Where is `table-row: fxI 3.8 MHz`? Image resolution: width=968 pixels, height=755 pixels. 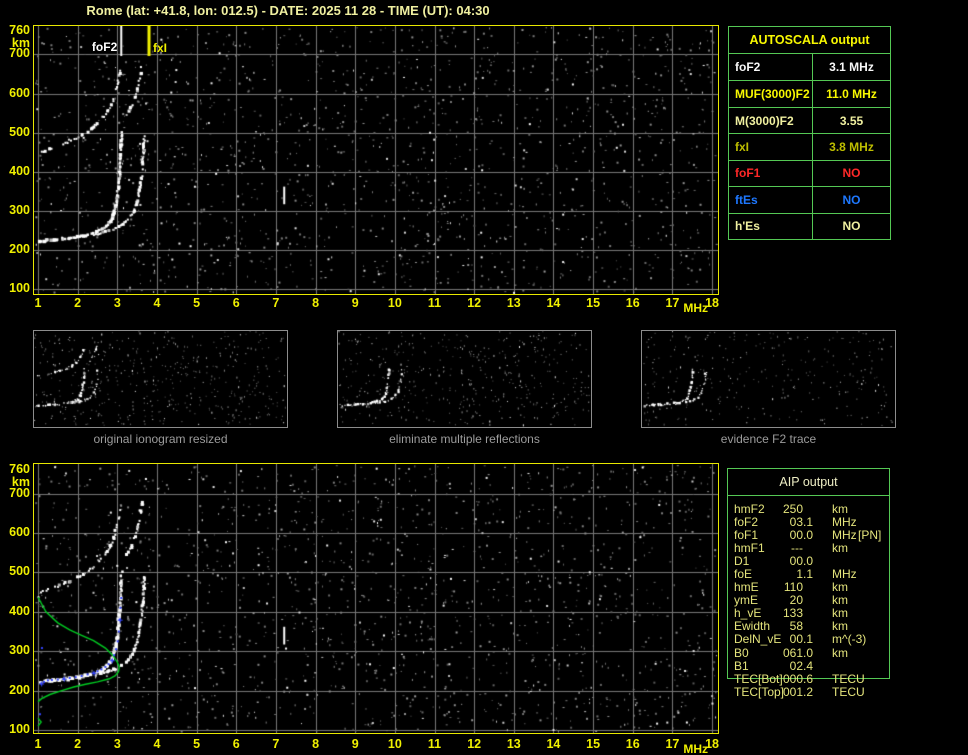
table-row: fxI 3.8 MHz is located at coordinates (809, 146).